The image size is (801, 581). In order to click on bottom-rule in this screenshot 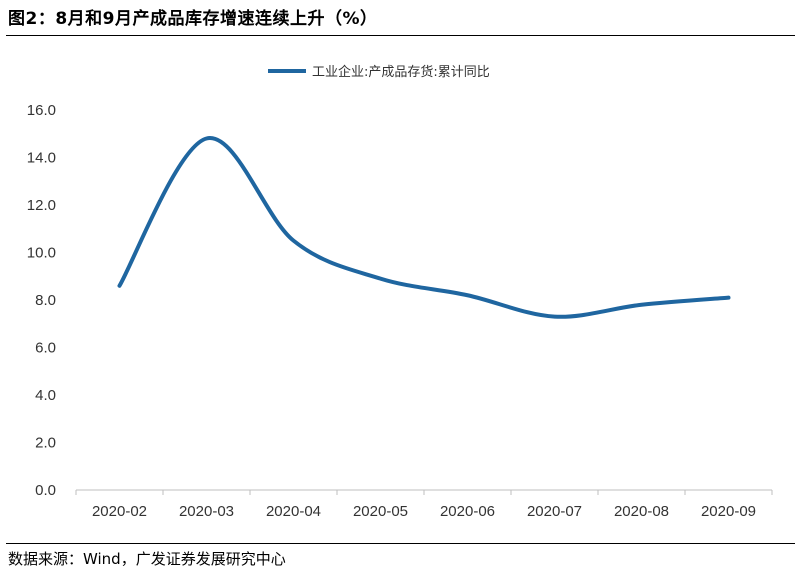, I will do `click(400, 543)`.